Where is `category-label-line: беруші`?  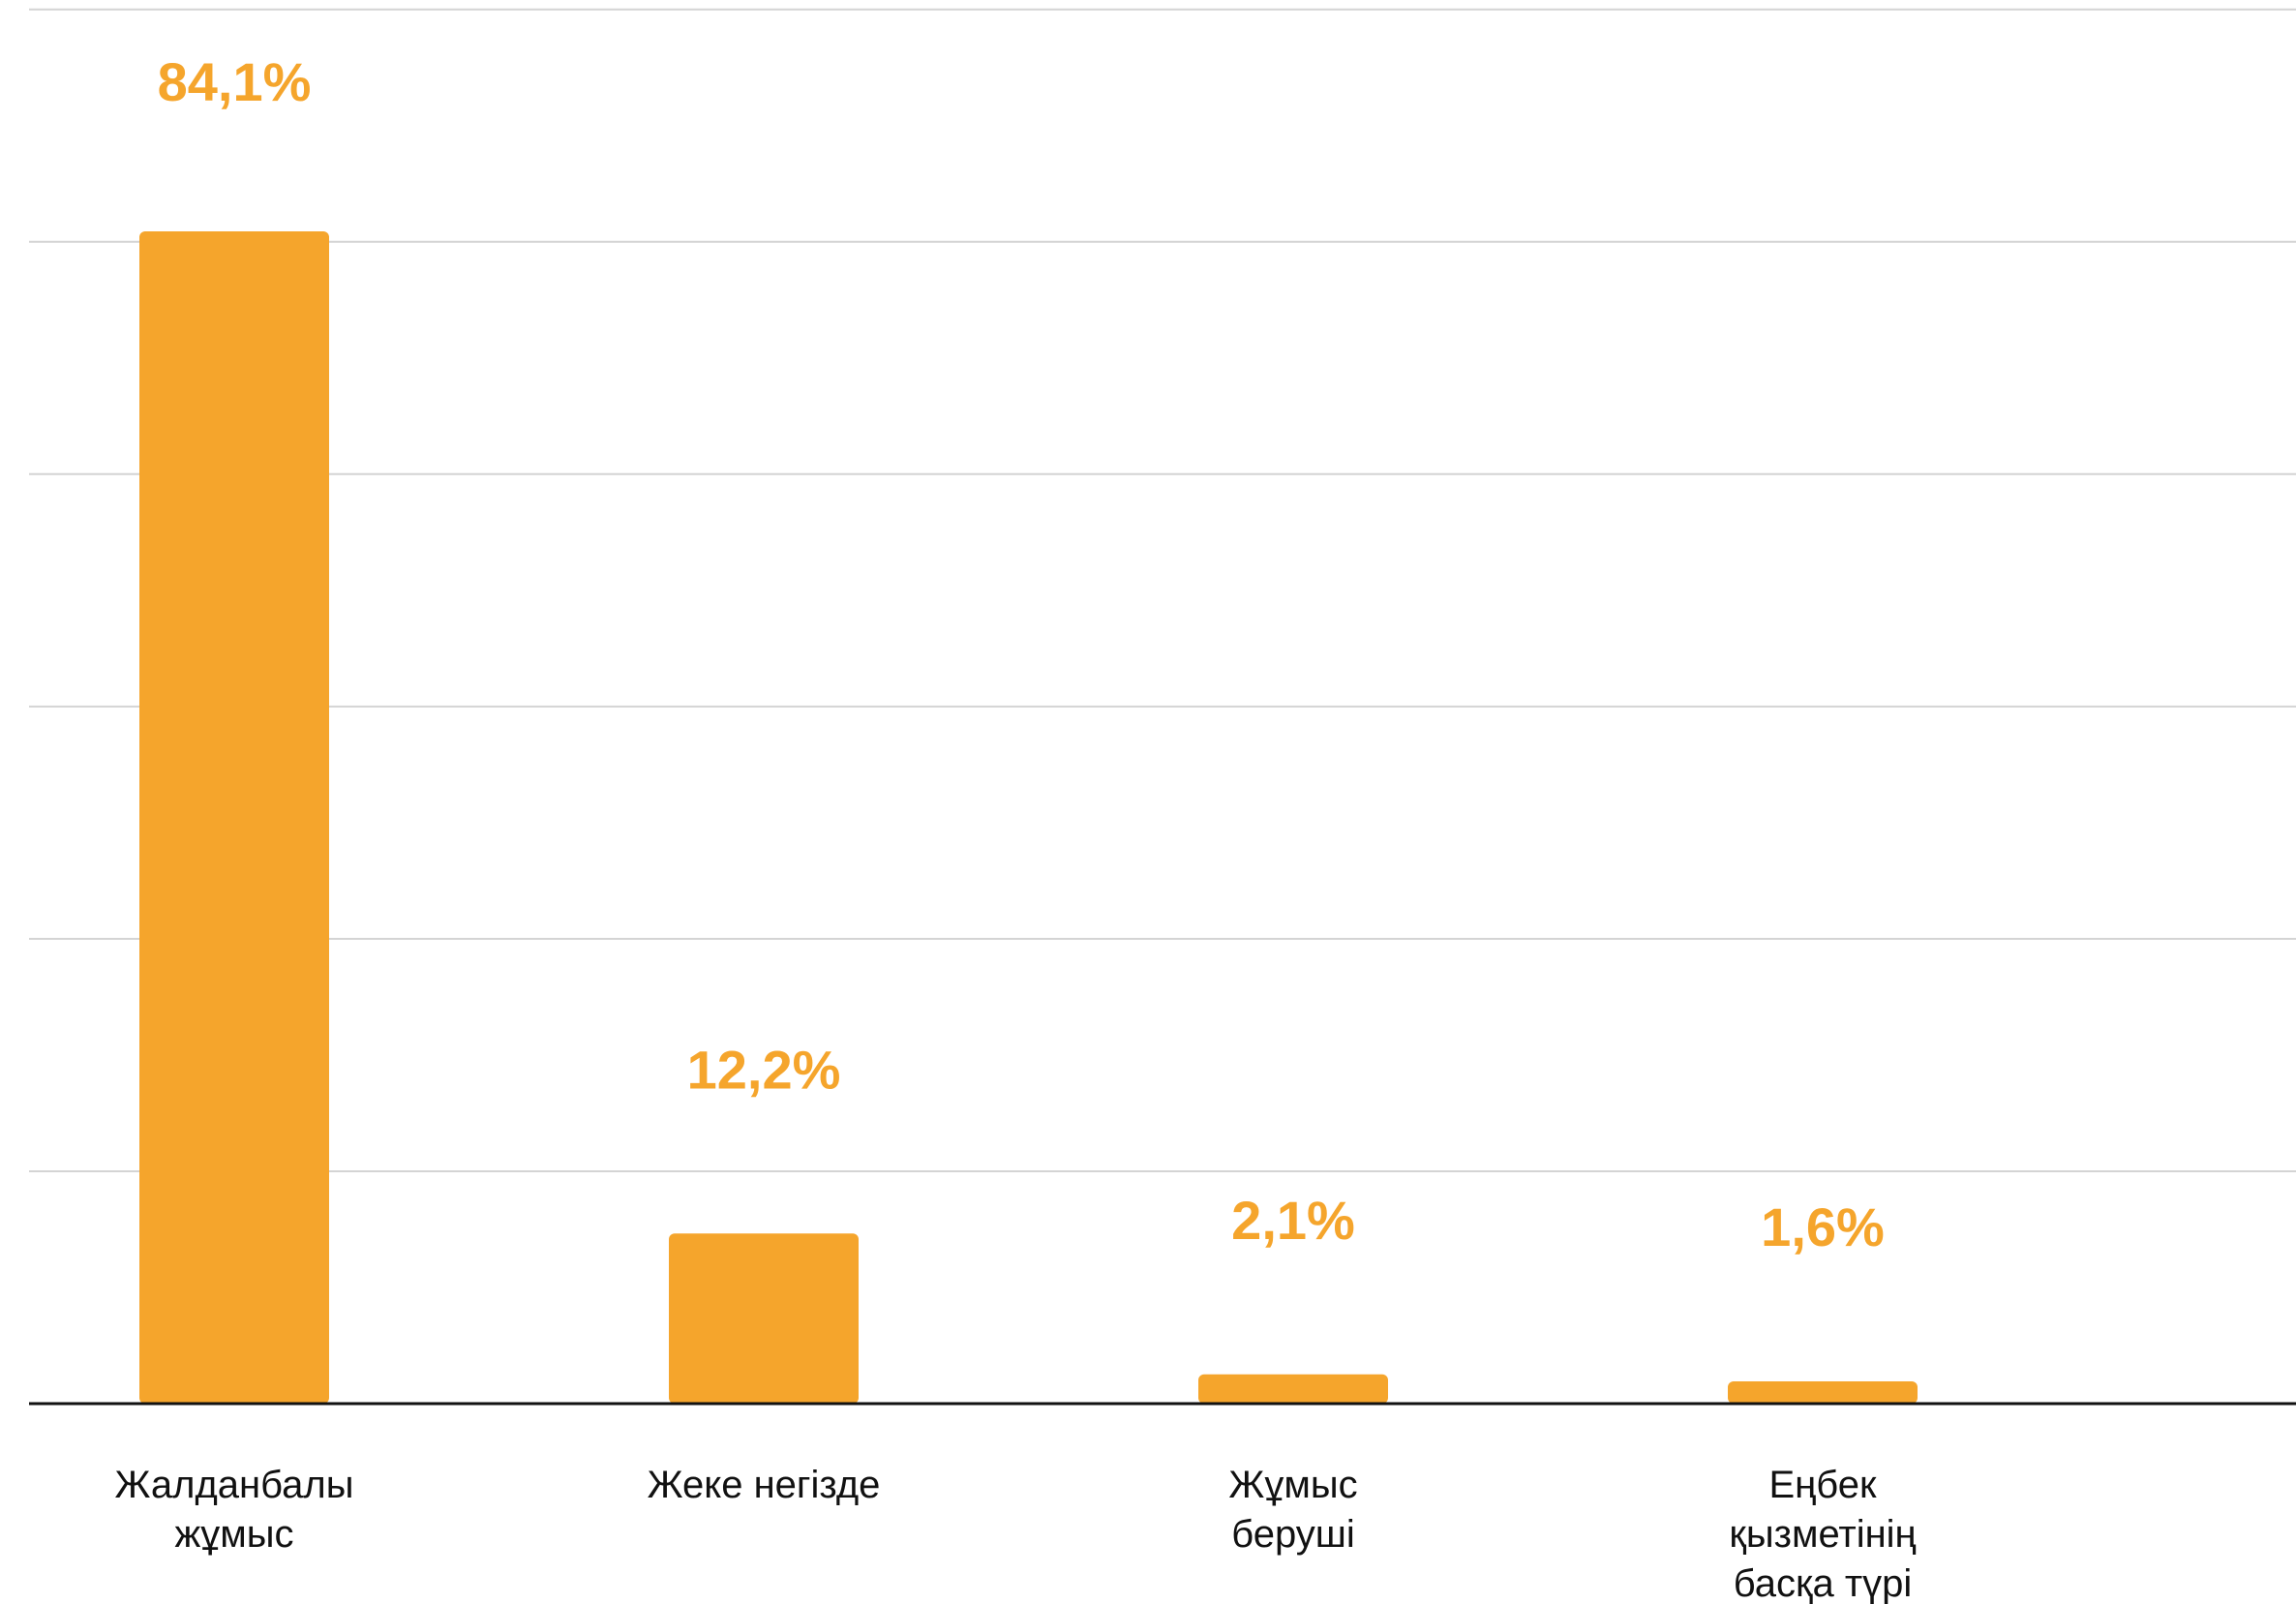
category-label-line: беруші is located at coordinates (1292, 1534).